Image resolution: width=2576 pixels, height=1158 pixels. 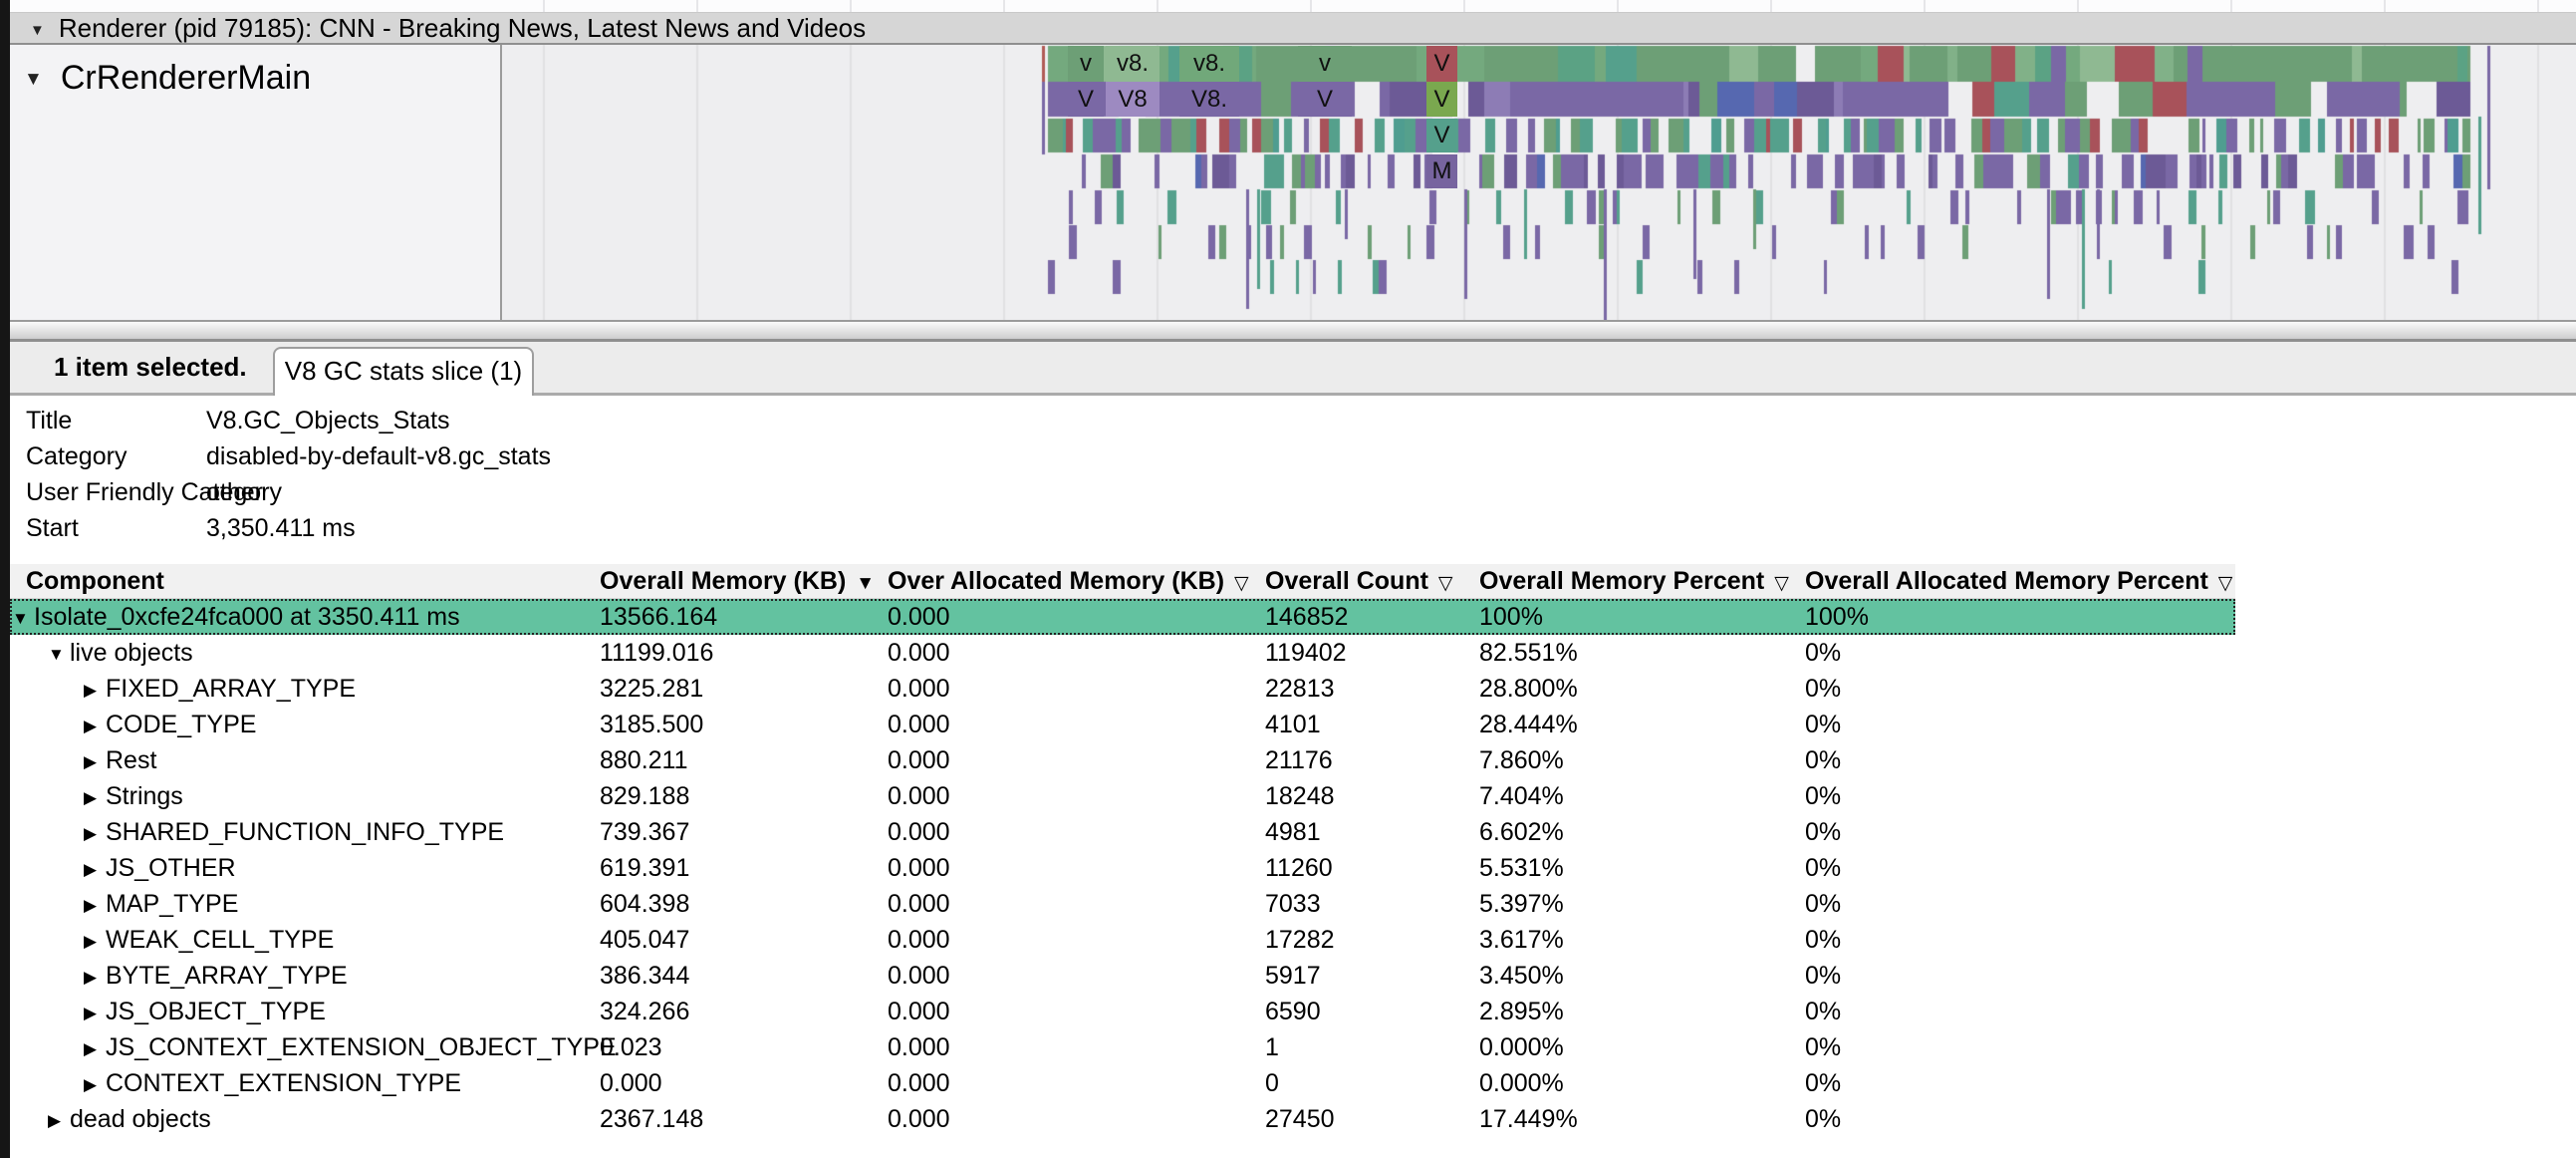 I want to click on table-row: ▶ BYTE_ARRAY_TYPE 386.344 0.000 5917 3.450% 0%, so click(x=1122, y=976).